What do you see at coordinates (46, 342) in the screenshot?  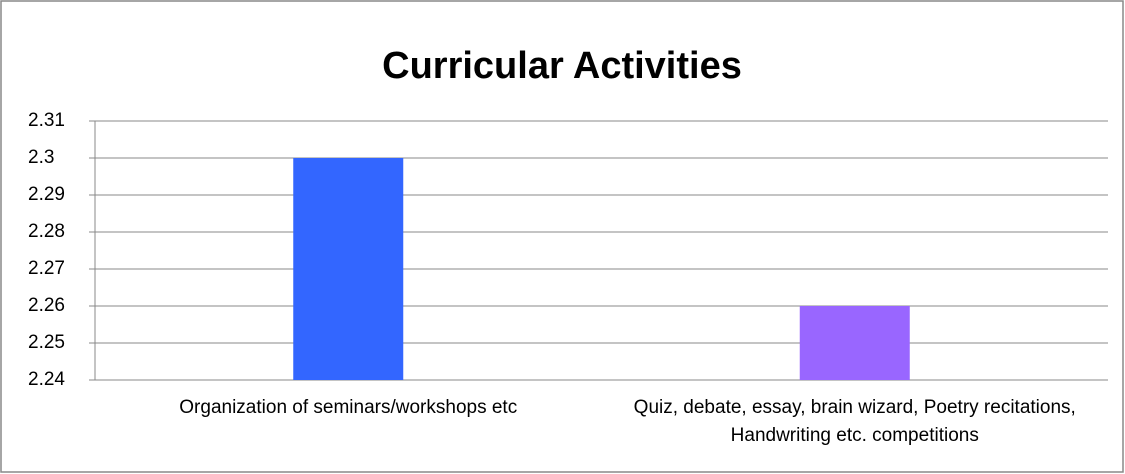 I see `y-tick-label: 2.25` at bounding box center [46, 342].